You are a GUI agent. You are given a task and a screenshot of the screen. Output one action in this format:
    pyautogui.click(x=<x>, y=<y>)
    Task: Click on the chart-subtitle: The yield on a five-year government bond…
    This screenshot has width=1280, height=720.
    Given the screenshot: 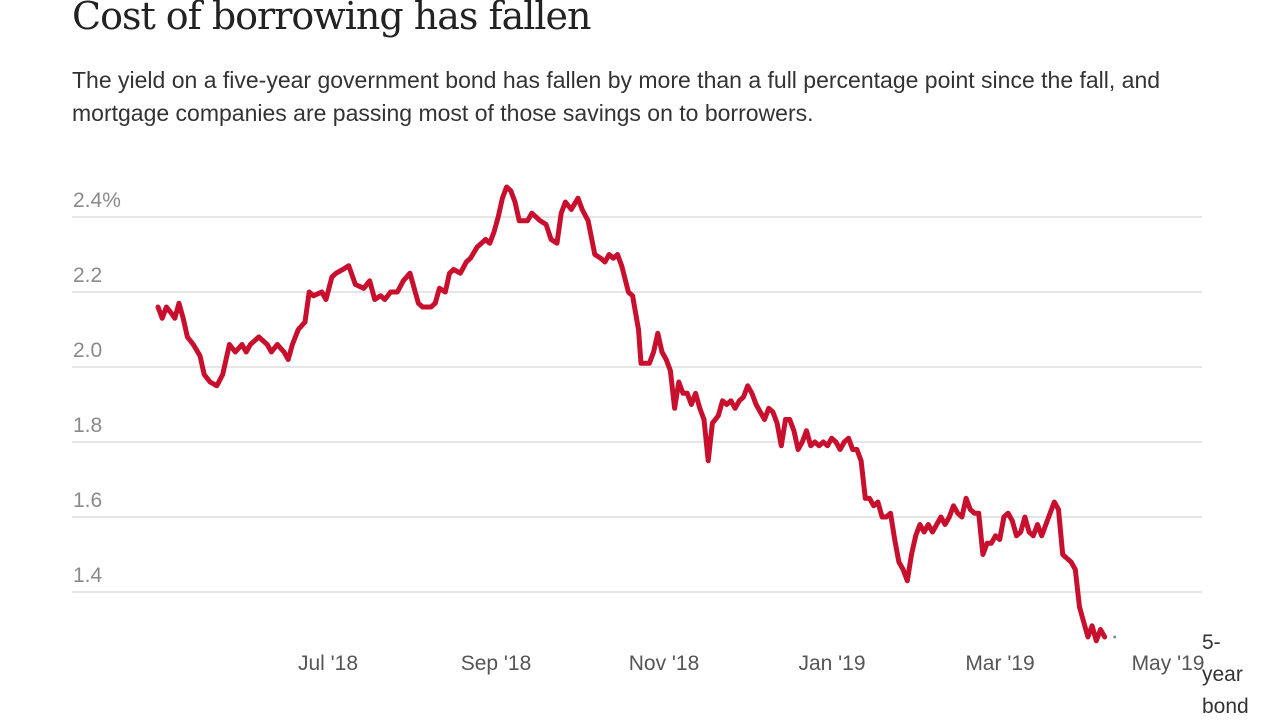 What is the action you would take?
    pyautogui.click(x=616, y=96)
    